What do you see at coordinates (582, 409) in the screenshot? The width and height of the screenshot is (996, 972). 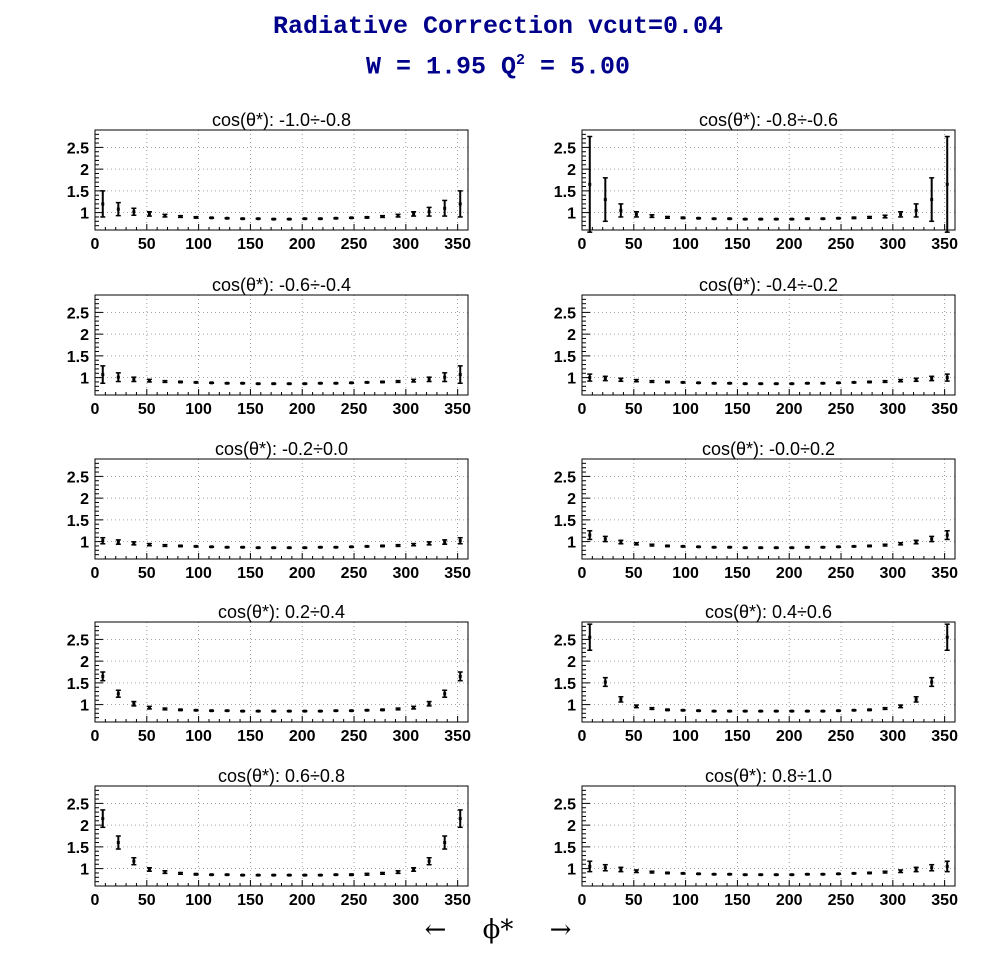 I see `x-tick-label: 0` at bounding box center [582, 409].